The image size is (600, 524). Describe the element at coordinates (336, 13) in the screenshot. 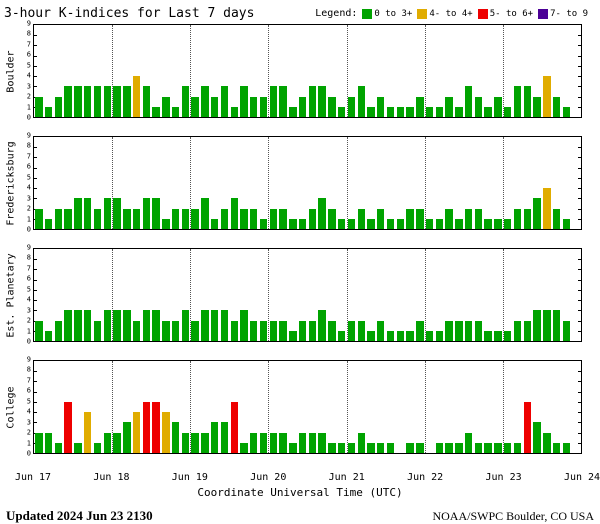

I see `legend-label: Legend:` at that location.